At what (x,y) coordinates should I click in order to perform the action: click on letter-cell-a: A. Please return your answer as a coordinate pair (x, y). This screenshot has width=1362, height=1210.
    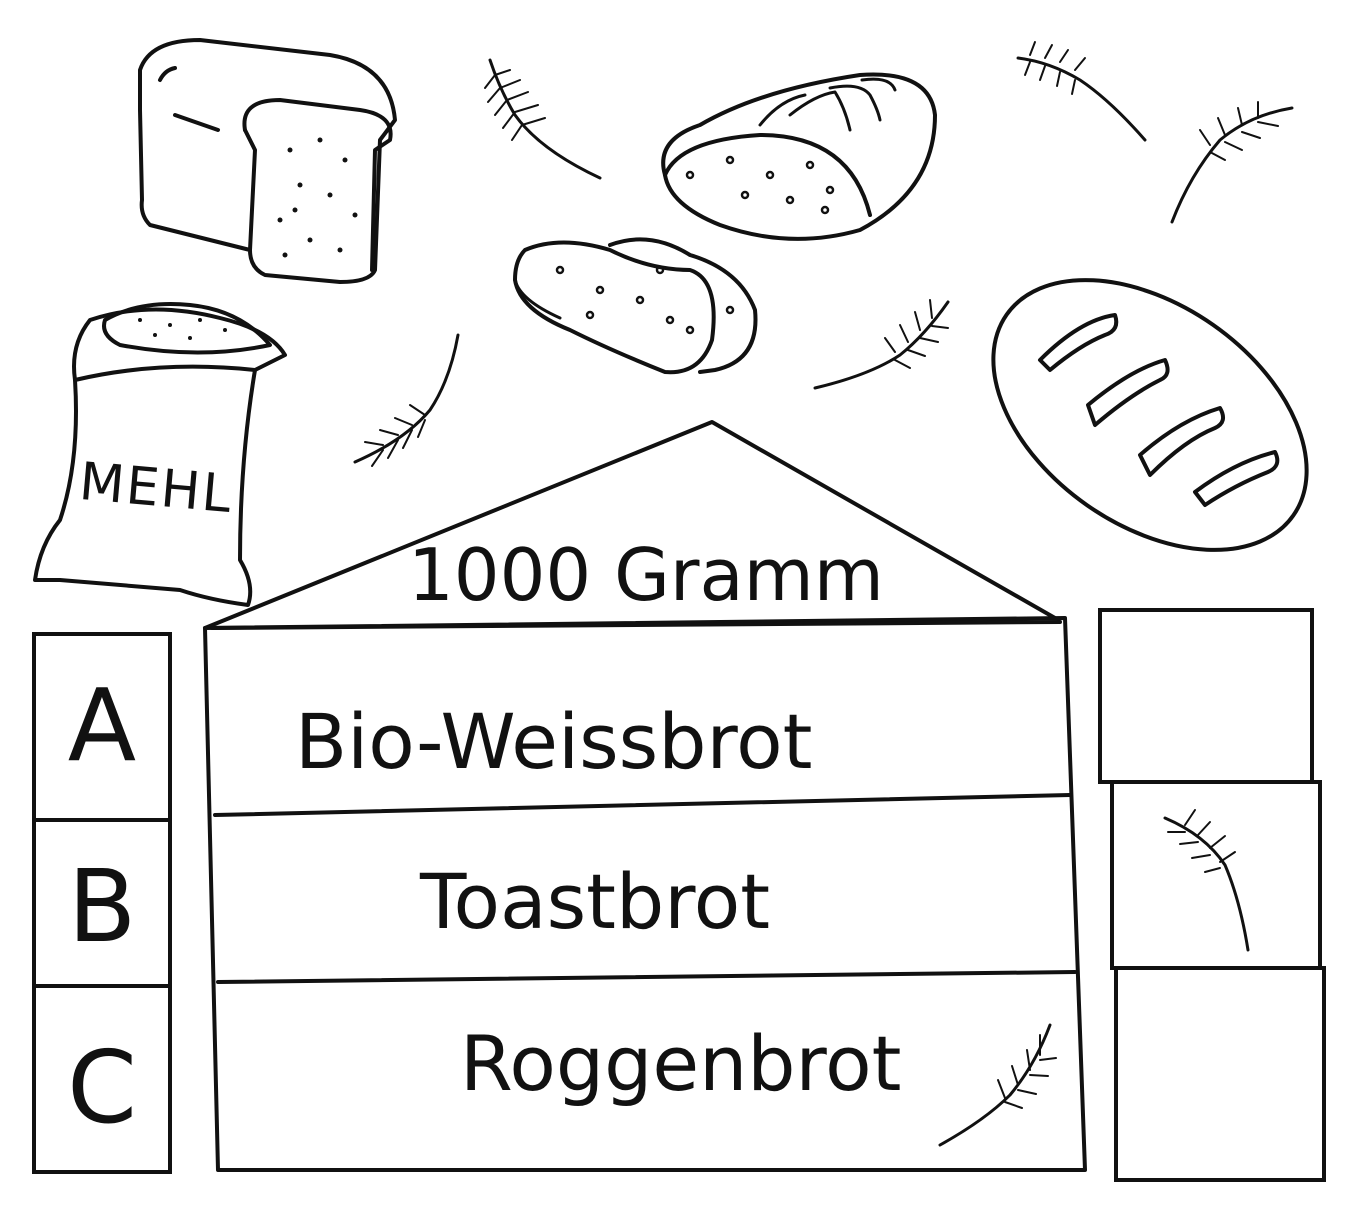
    Looking at the image, I should click on (102, 727).